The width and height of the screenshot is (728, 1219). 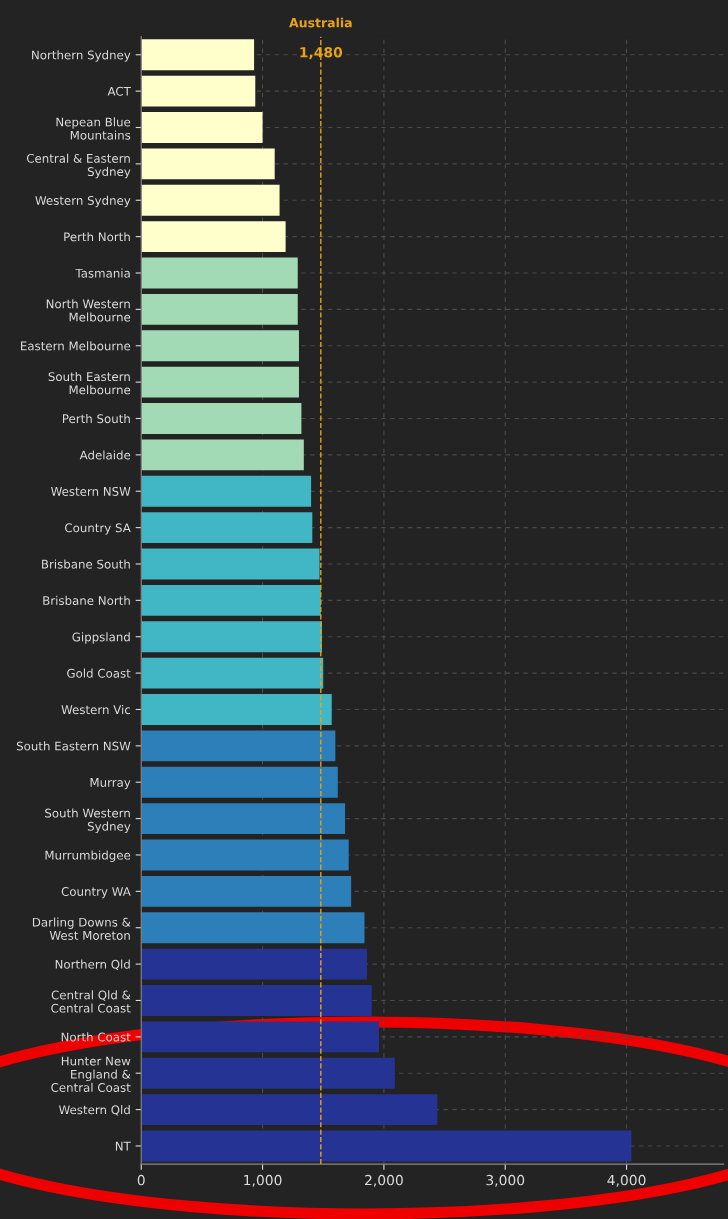 I want to click on y-tick-label: Country WA, so click(x=96, y=893).